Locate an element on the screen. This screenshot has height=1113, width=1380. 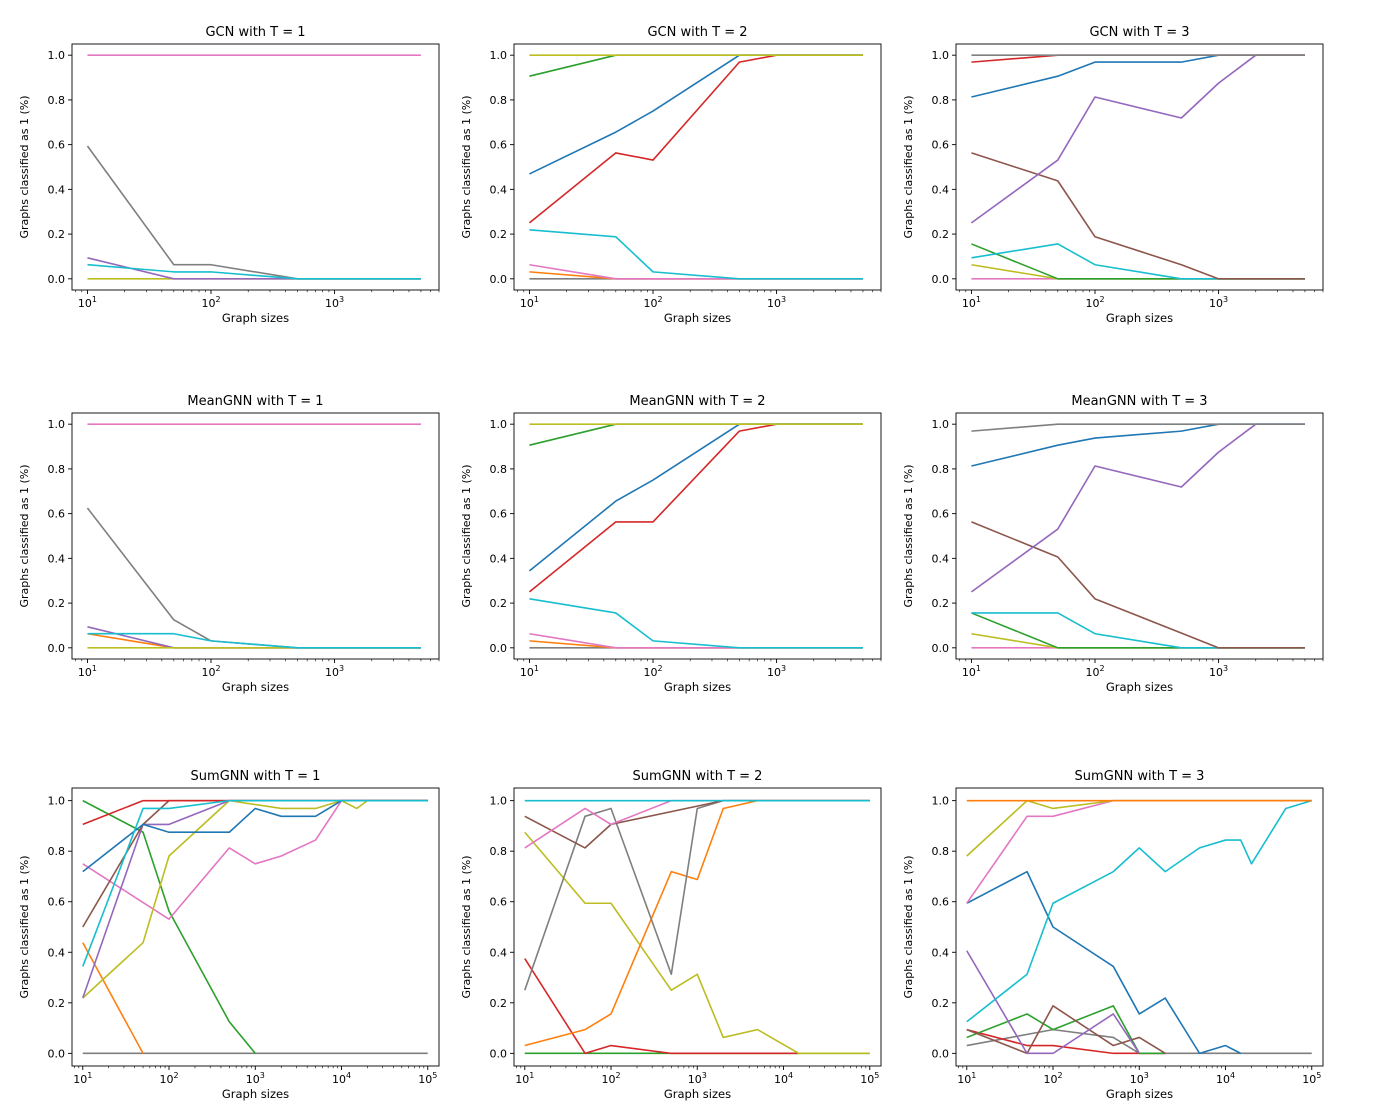
subplot-title: GCN with T = 2 is located at coordinates (697, 32).